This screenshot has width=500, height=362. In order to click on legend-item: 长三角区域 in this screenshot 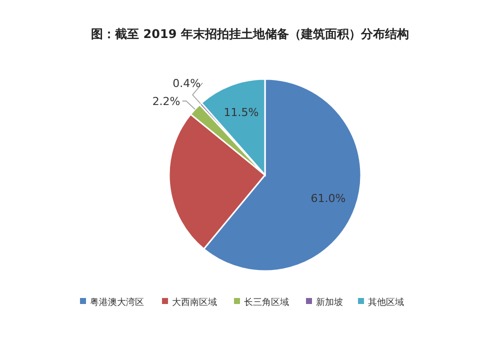, I will do `click(261, 303)`.